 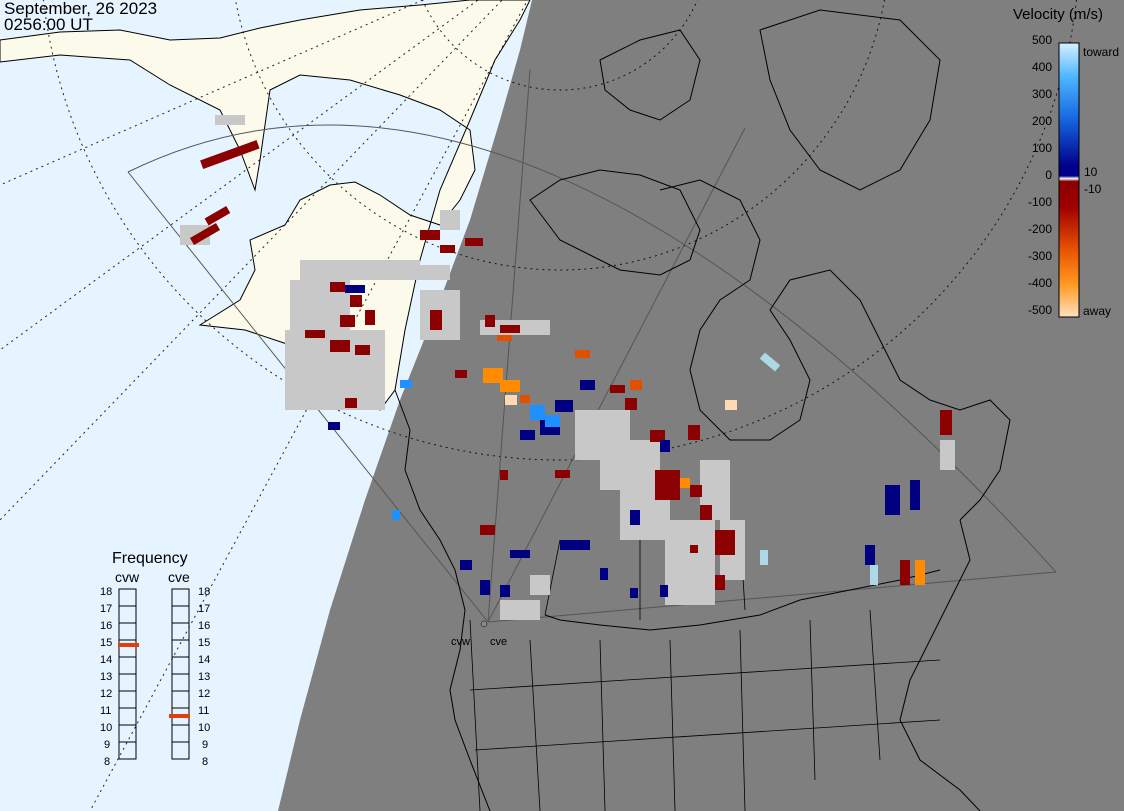 I want to click on colorbar-tick: 100, so click(x=1041, y=148).